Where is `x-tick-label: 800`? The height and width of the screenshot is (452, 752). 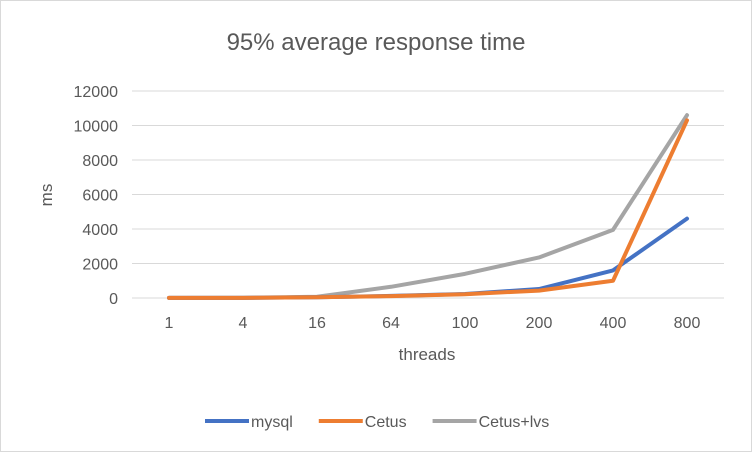
x-tick-label: 800 is located at coordinates (687, 323).